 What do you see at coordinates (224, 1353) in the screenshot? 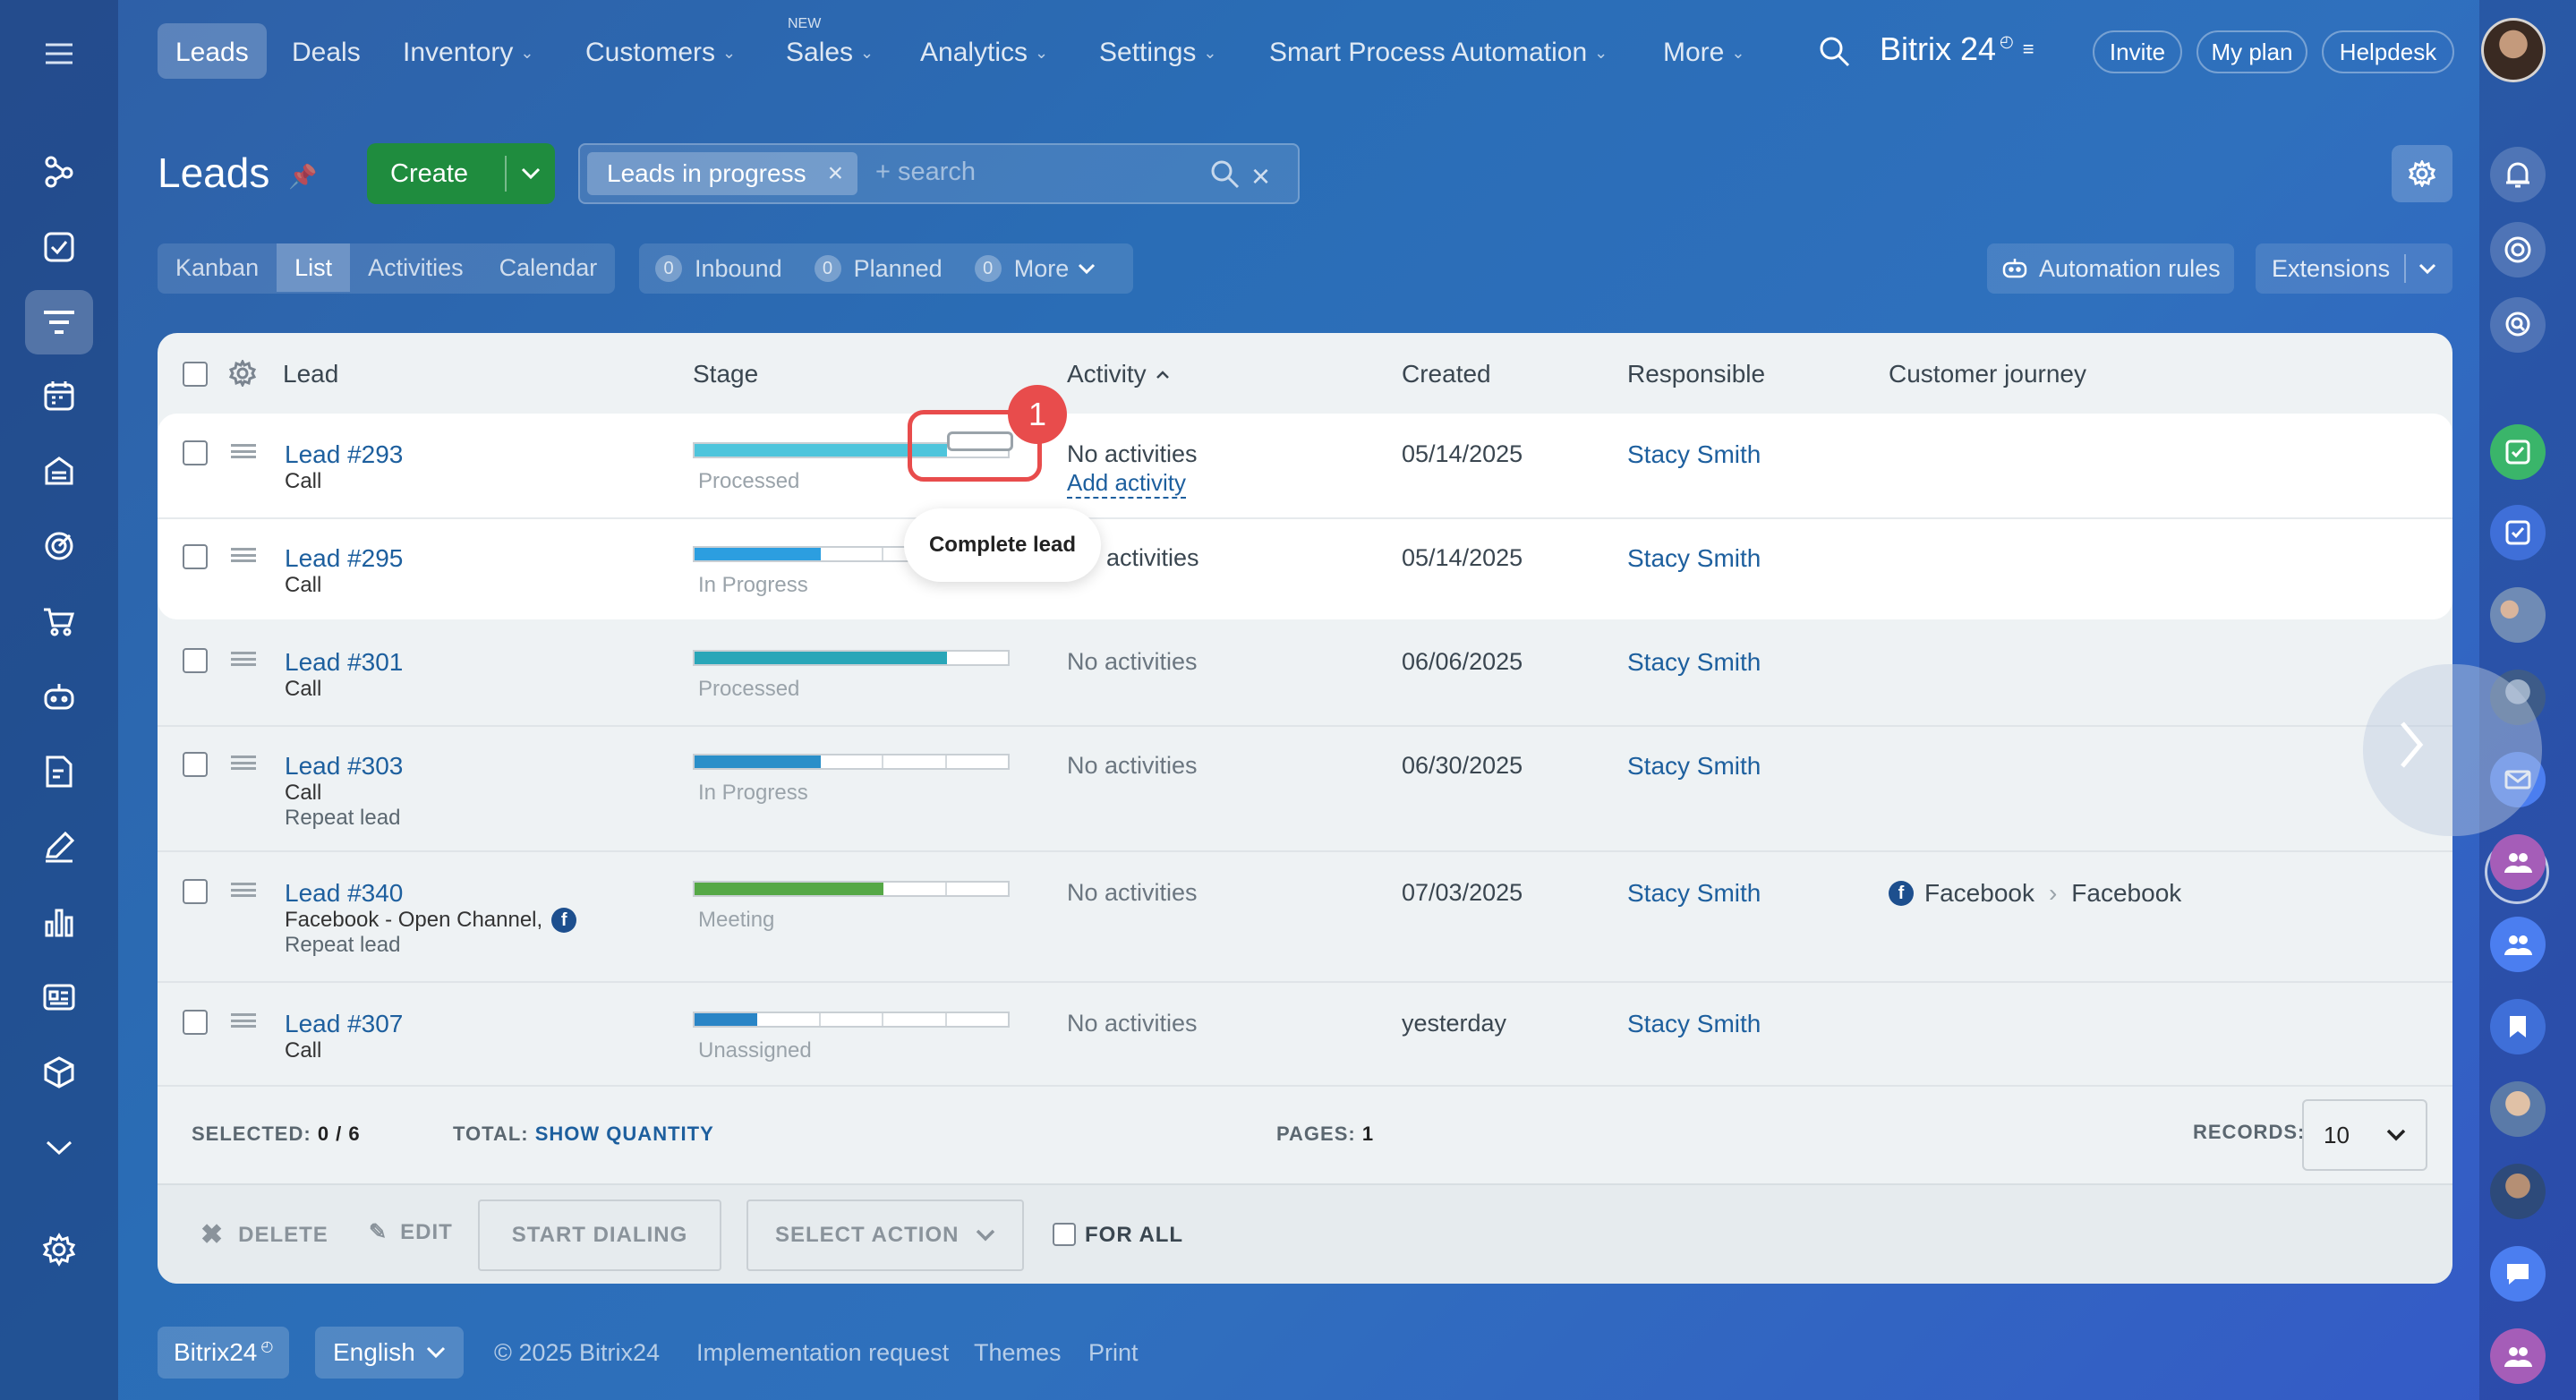
I see `footer-brand: Bitrix24 ◴` at bounding box center [224, 1353].